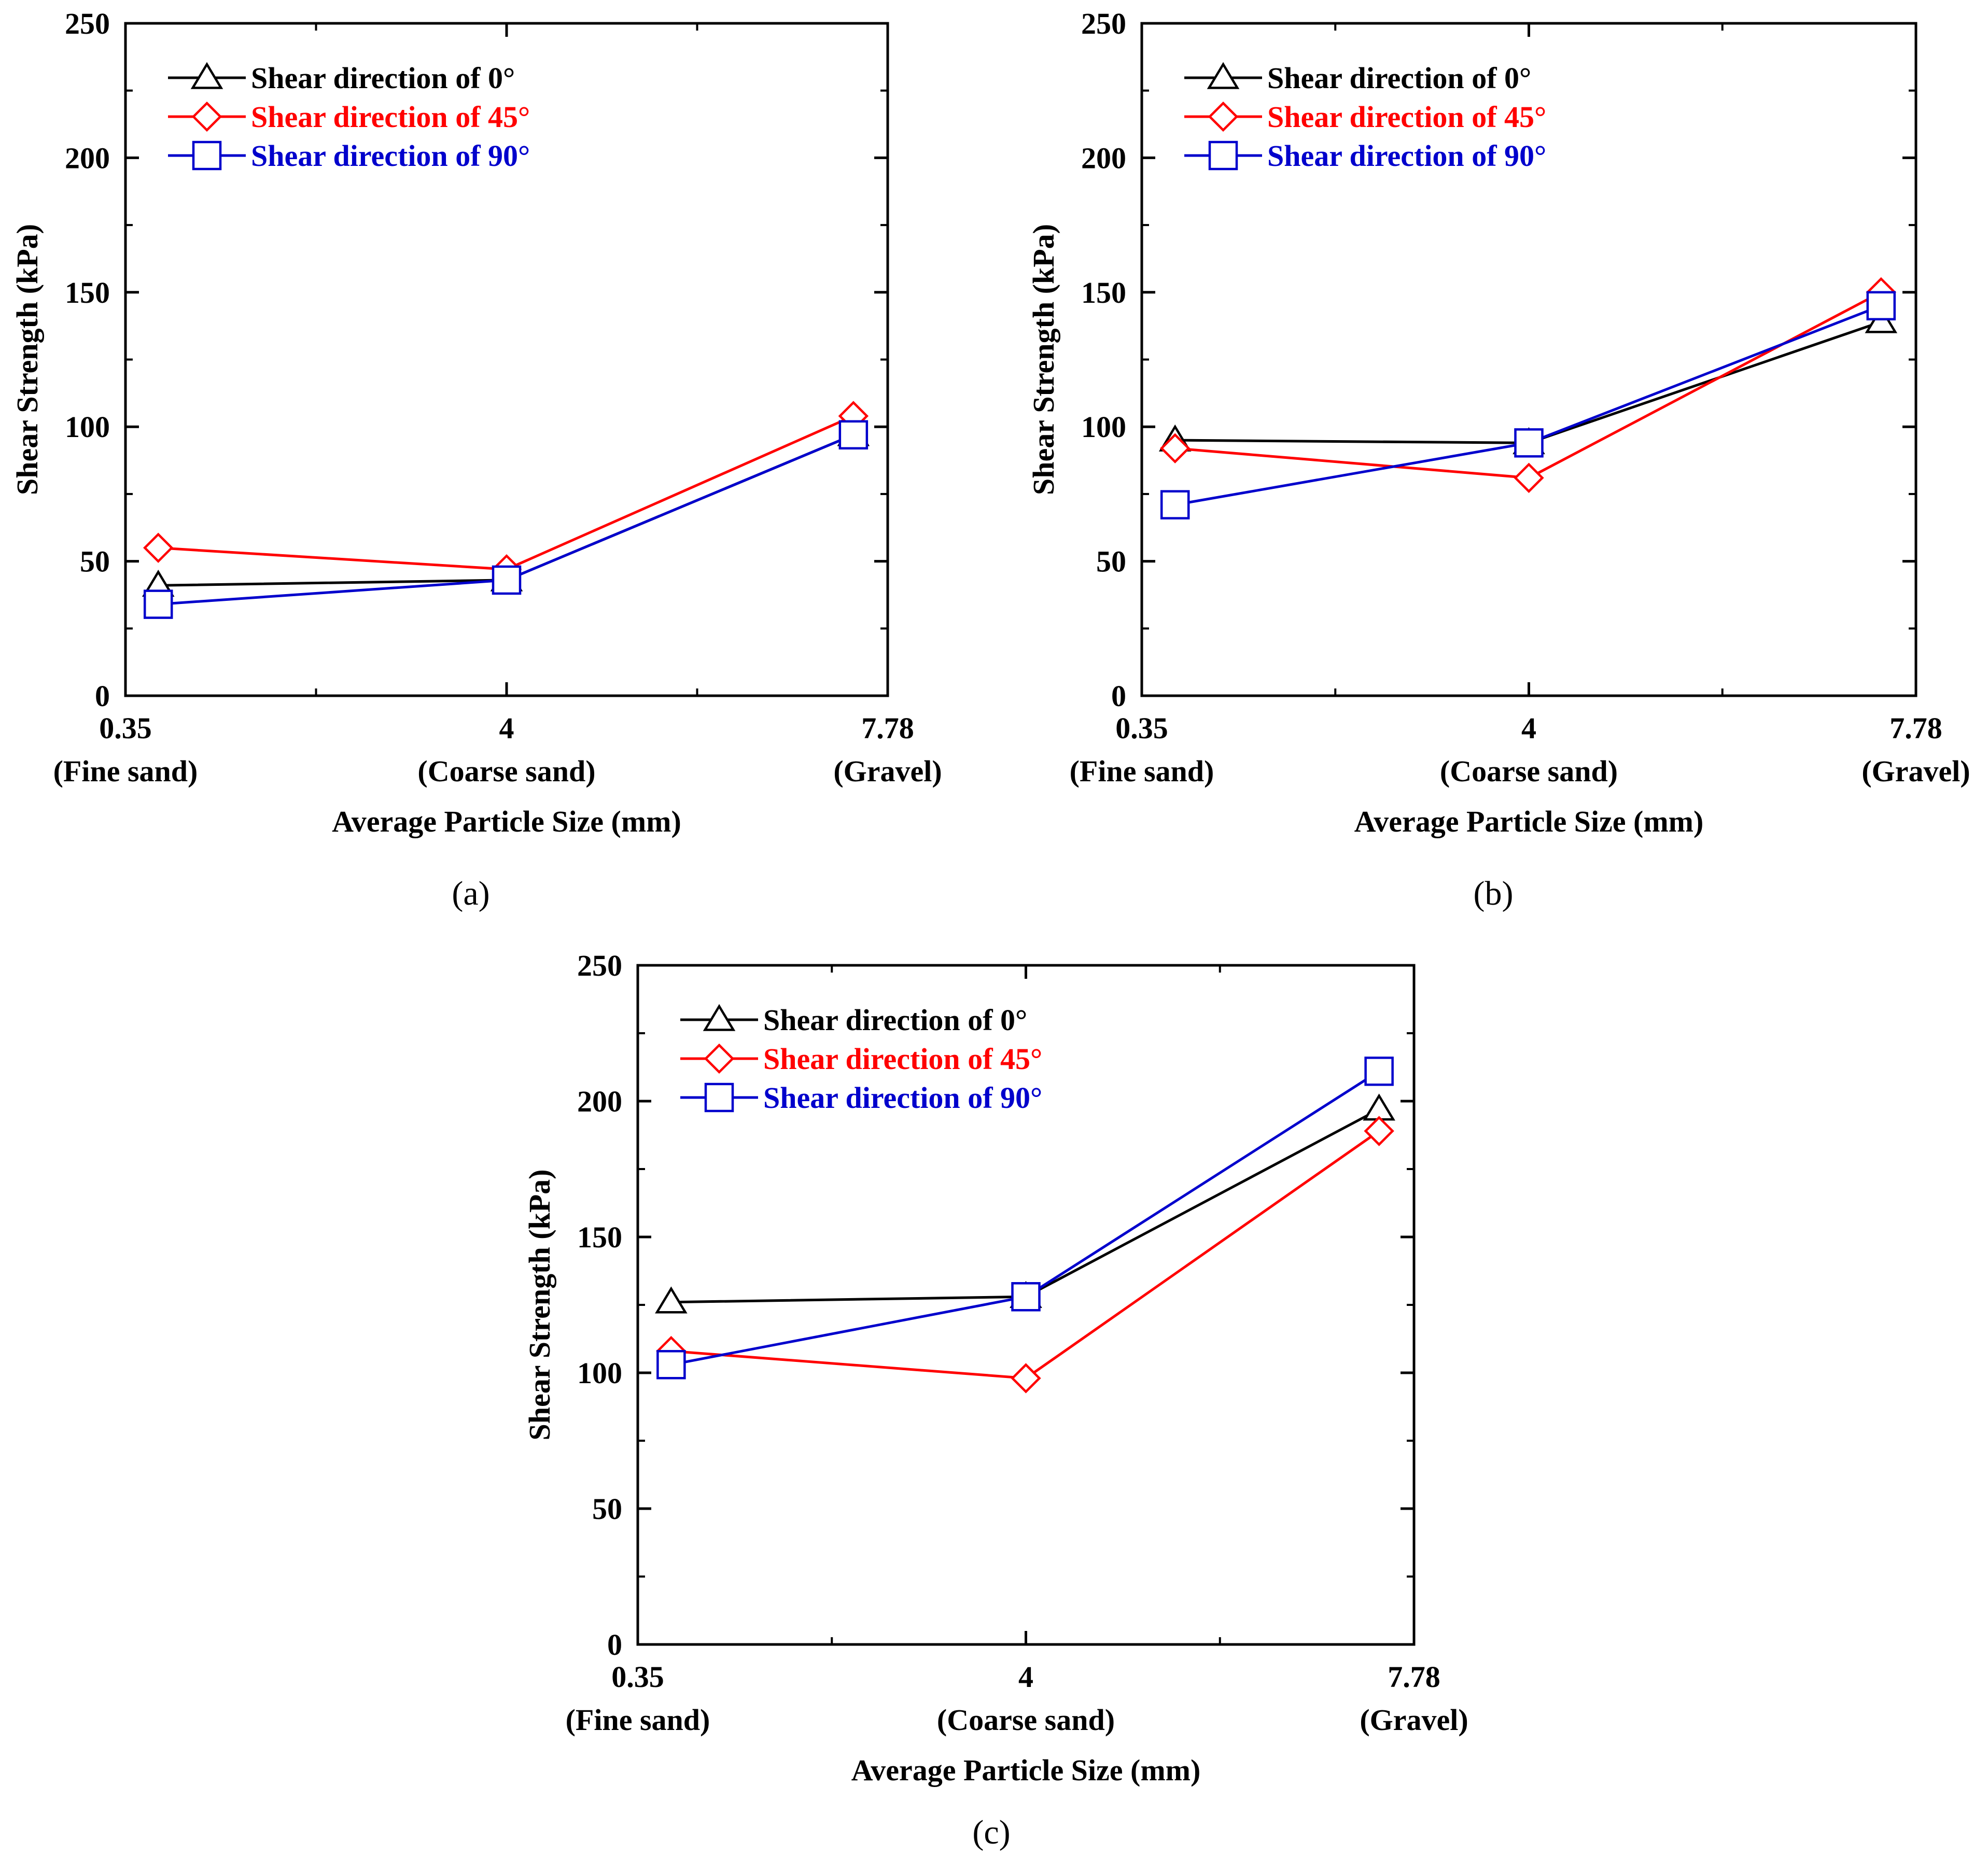 The height and width of the screenshot is (1871, 1988). Describe the element at coordinates (1025, 1203) in the screenshot. I see `series-s0` at that location.